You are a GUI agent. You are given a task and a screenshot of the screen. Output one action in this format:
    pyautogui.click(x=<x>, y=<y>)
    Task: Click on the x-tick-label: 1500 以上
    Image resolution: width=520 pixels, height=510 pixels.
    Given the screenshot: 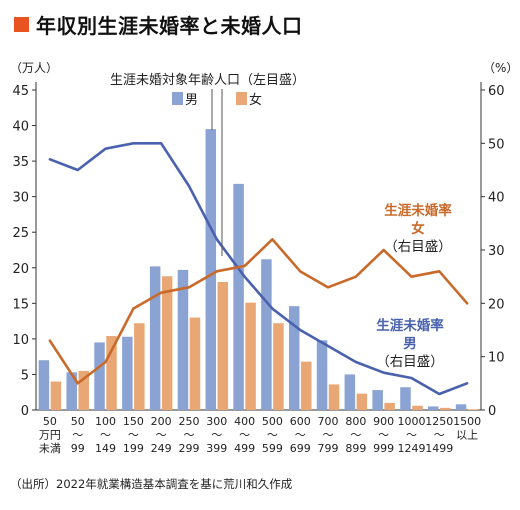 What is the action you would take?
    pyautogui.click(x=467, y=428)
    